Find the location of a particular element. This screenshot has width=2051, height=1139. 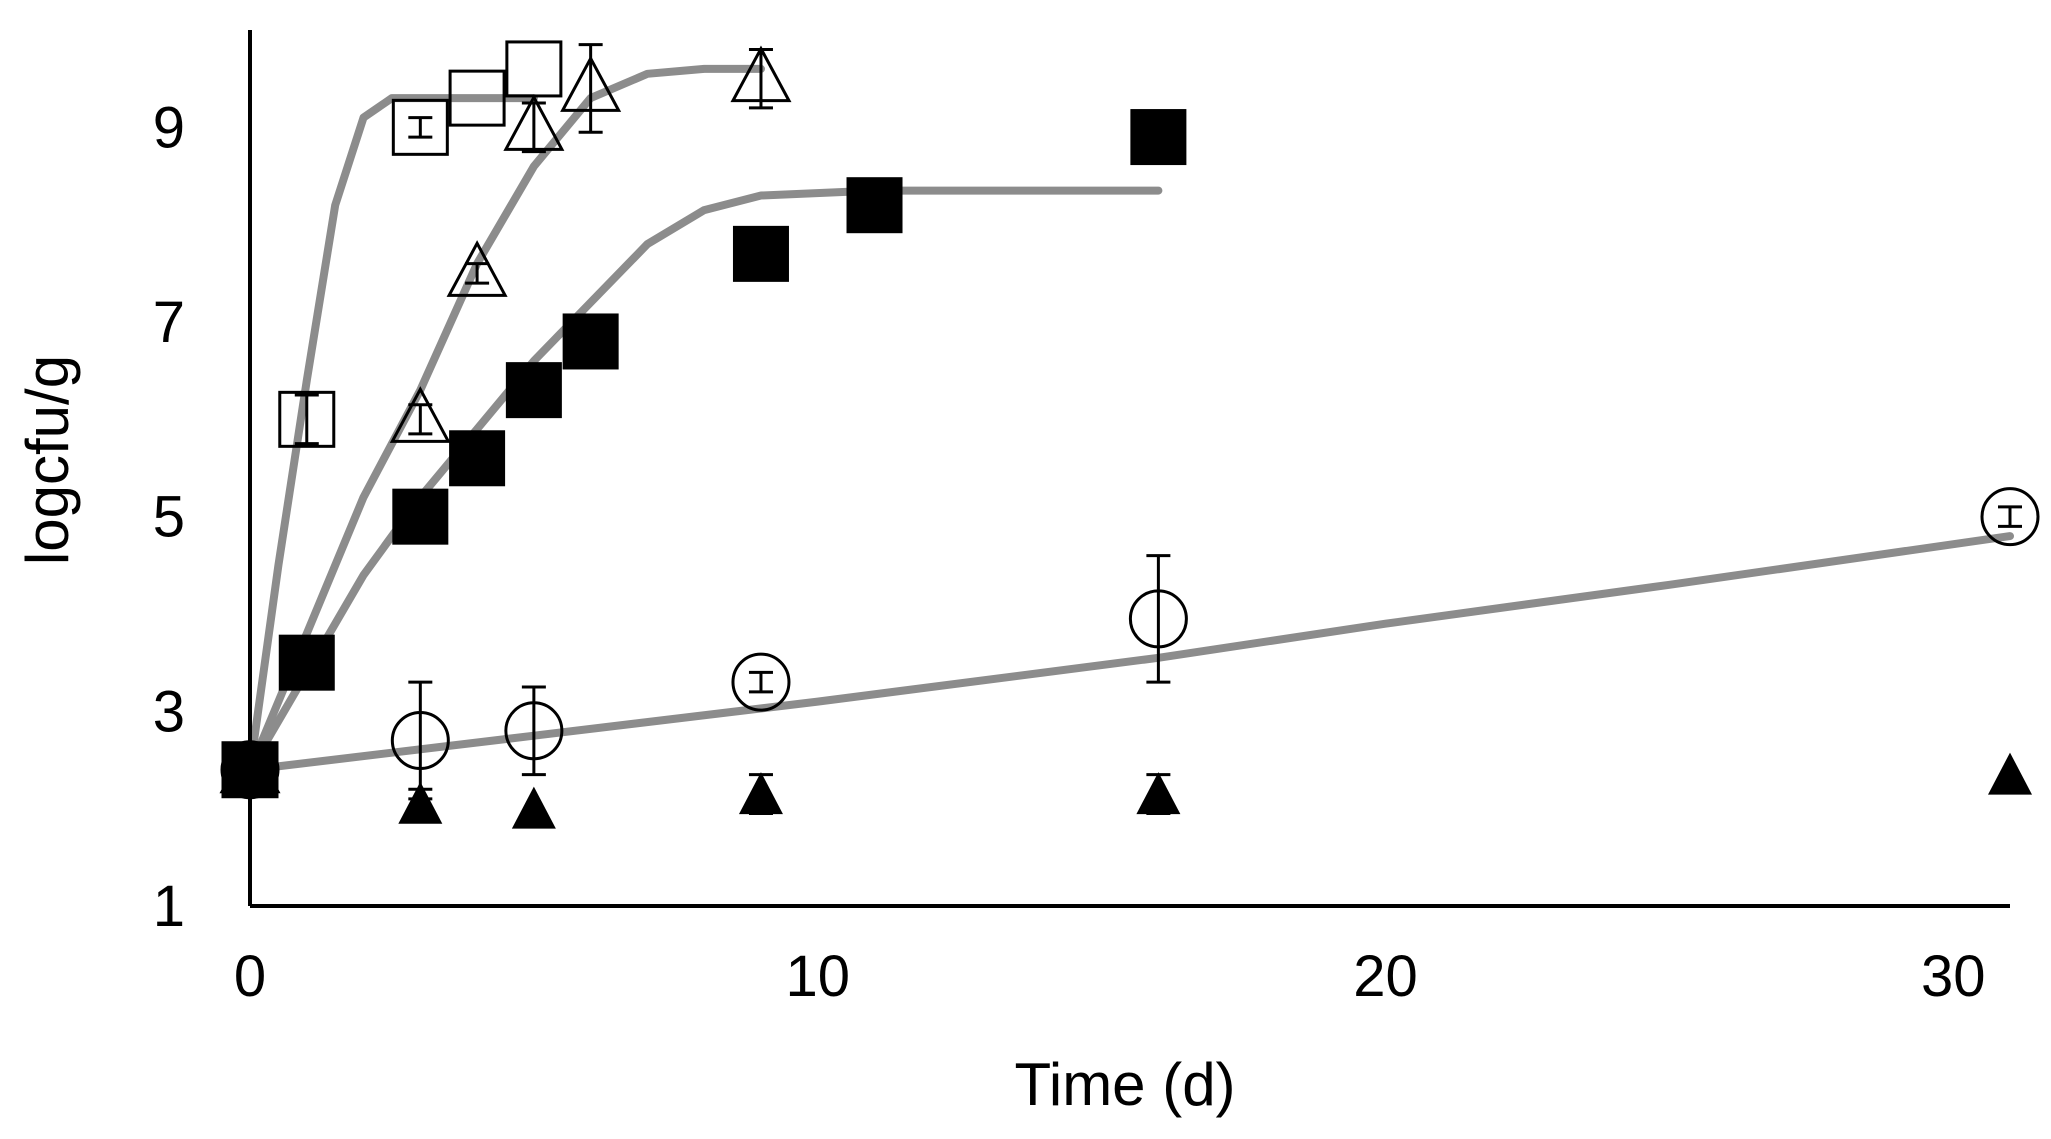

marker-open-circle-x3 is located at coordinates (420, 741).